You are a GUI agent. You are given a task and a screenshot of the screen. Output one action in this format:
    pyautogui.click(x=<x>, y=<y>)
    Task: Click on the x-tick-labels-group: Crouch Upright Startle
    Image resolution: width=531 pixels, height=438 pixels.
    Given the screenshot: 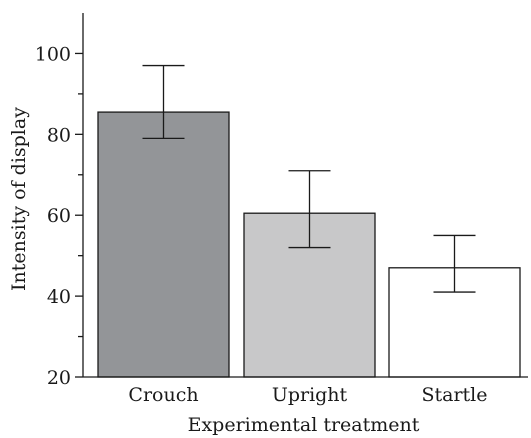 What is the action you would take?
    pyautogui.click(x=307, y=395)
    